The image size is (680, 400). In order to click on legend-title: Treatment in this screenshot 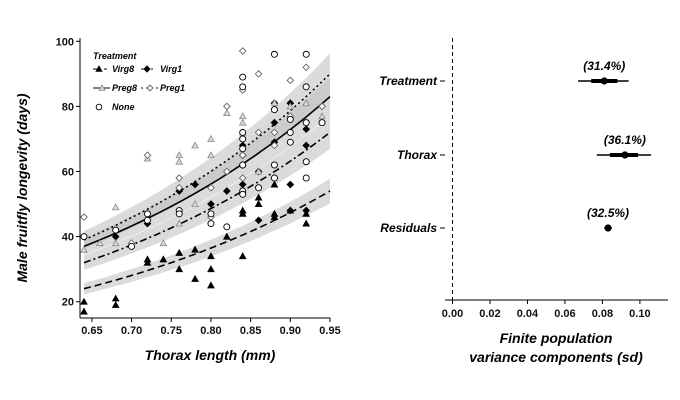, I will do `click(115, 56)`.